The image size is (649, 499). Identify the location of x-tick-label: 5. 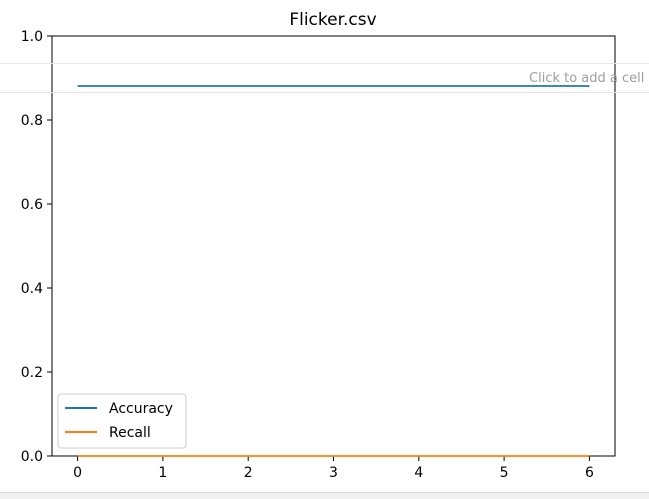
(504, 473).